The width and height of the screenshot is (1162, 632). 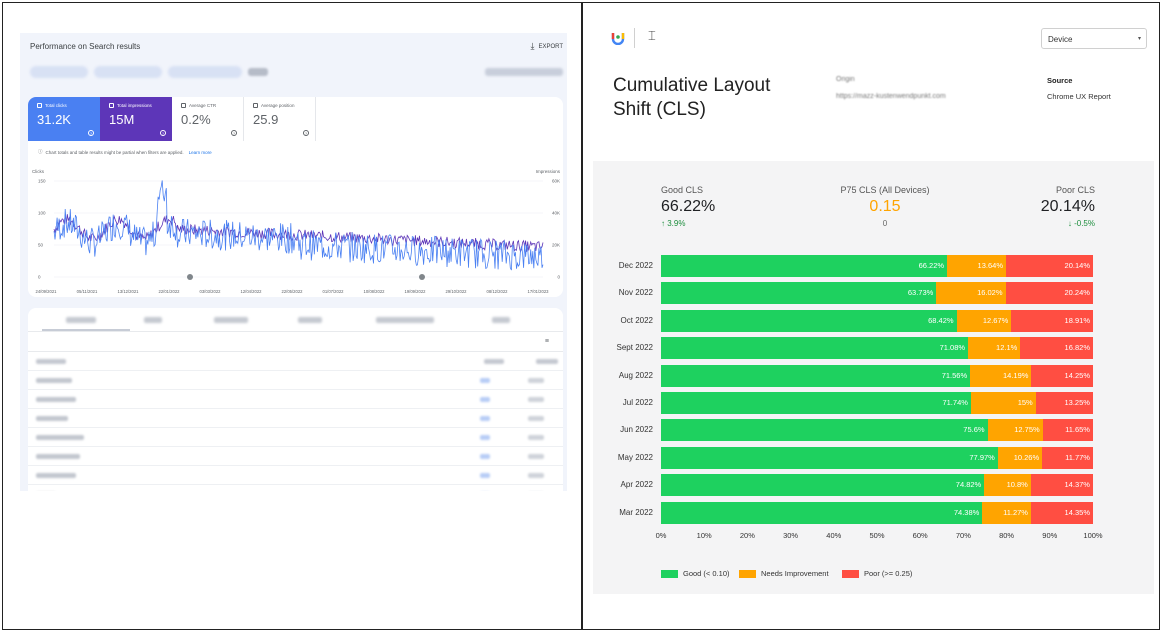 I want to click on bar-segment-needs-improvement: 11.27%, so click(x=1006, y=512).